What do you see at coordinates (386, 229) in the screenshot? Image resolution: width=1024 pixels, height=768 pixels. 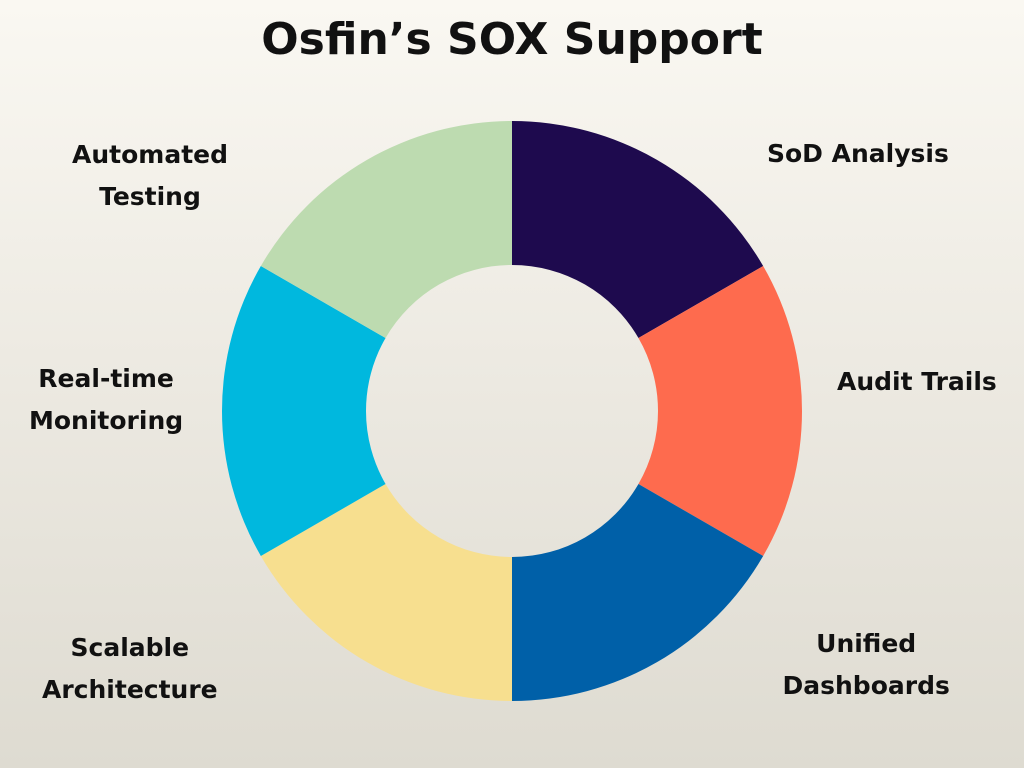 I see `slice-automated-testing` at bounding box center [386, 229].